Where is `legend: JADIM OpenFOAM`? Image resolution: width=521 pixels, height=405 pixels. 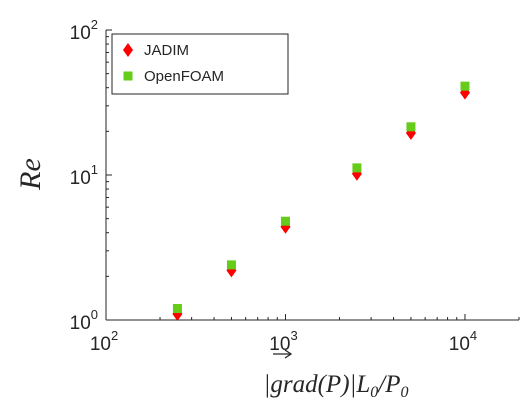 legend: JADIM OpenFOAM is located at coordinates (200, 64).